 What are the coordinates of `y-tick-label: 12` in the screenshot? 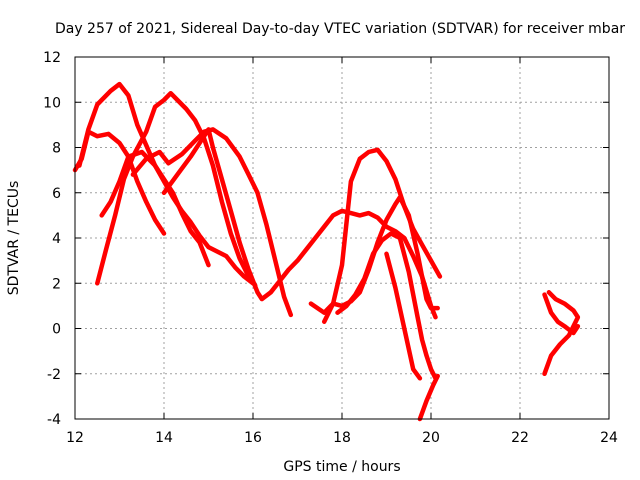 It's located at (52, 58).